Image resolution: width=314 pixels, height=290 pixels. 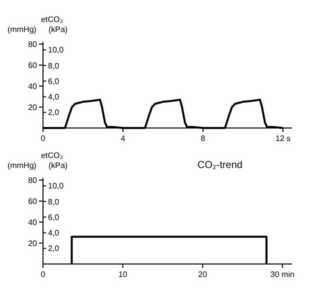 I want to click on x-tick-label: 8, so click(x=203, y=138).